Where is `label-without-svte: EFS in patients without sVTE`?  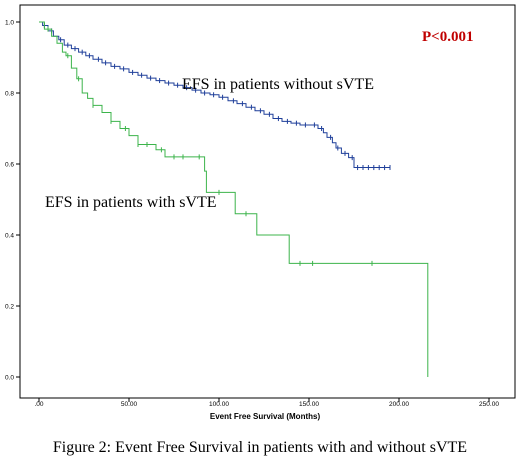 label-without-svte: EFS in patients without sVTE is located at coordinates (278, 84).